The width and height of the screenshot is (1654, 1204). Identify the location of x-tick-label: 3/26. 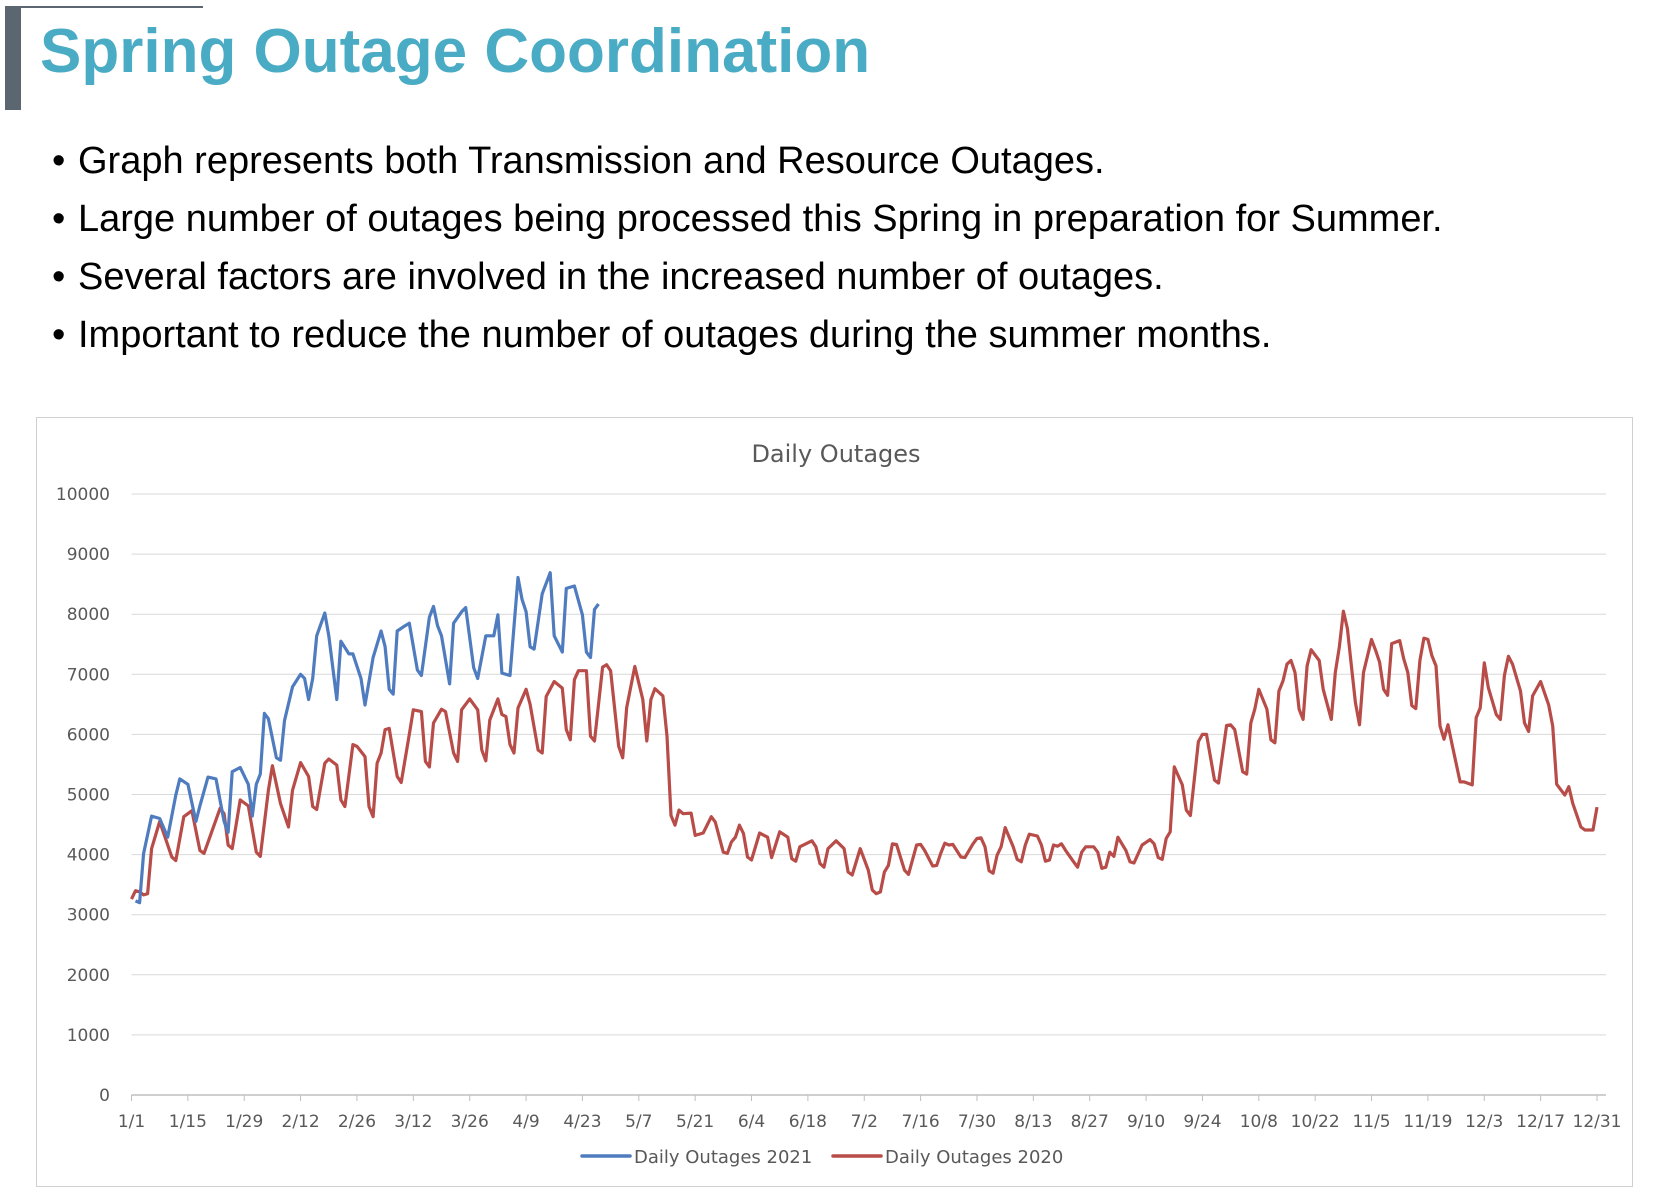
(470, 1122).